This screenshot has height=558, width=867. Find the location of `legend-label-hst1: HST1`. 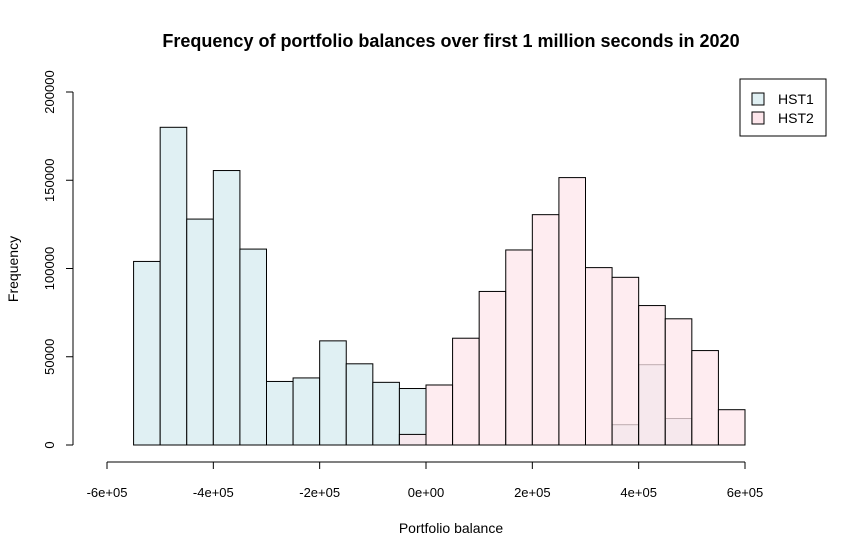

legend-label-hst1: HST1 is located at coordinates (796, 99).